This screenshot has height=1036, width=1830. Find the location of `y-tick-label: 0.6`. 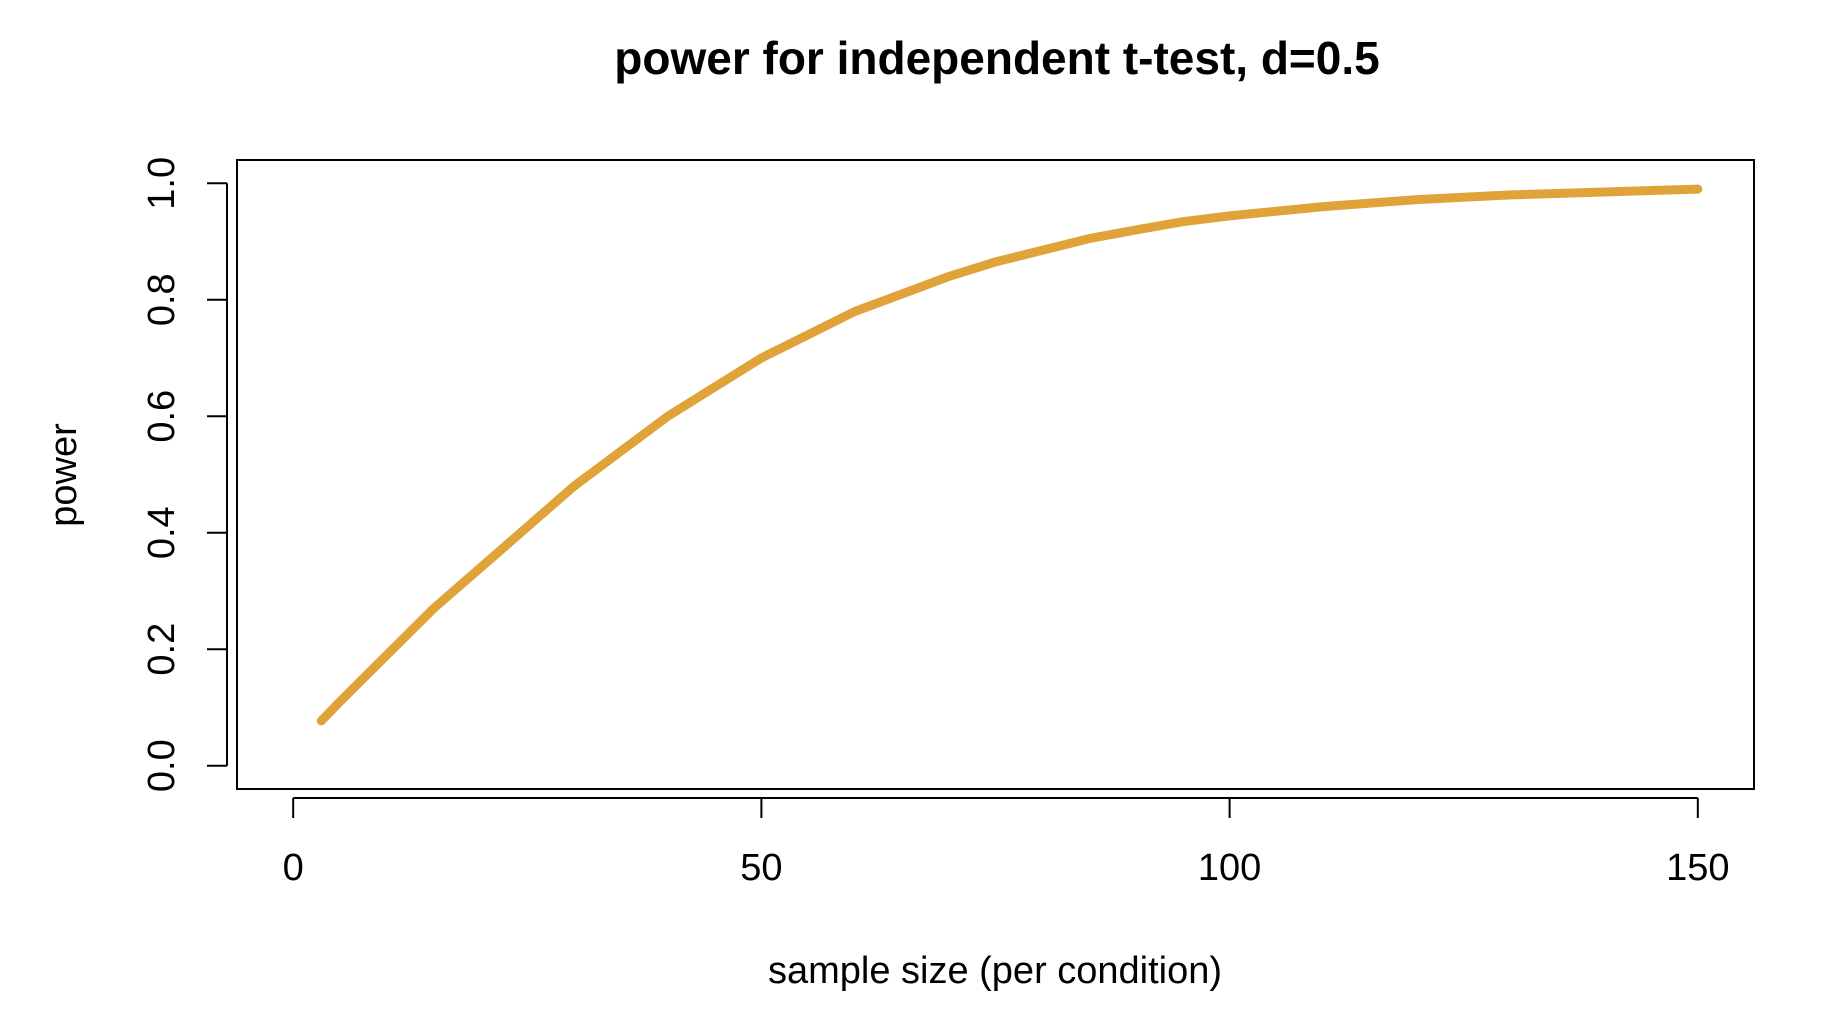

y-tick-label: 0.6 is located at coordinates (162, 416).